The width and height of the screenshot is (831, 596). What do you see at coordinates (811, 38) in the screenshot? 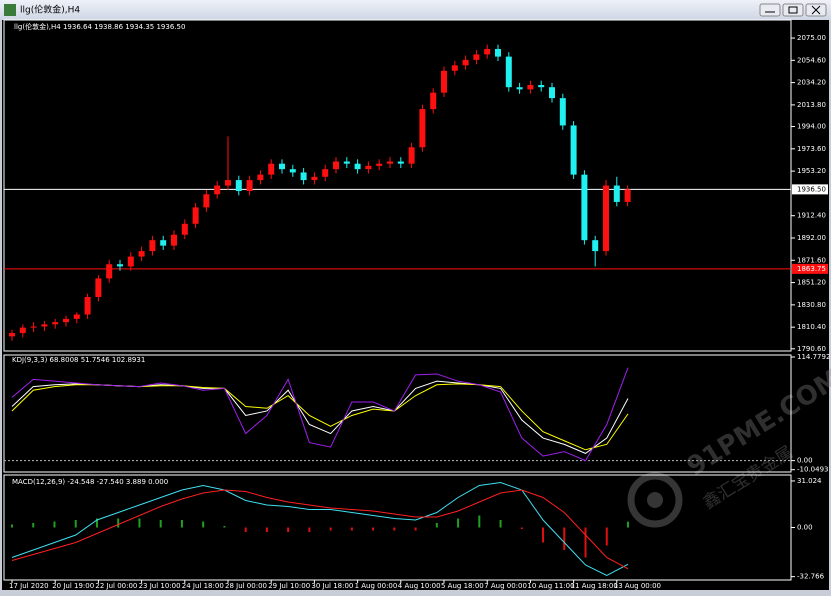
I see `y-tick-label: 2075.00` at bounding box center [811, 38].